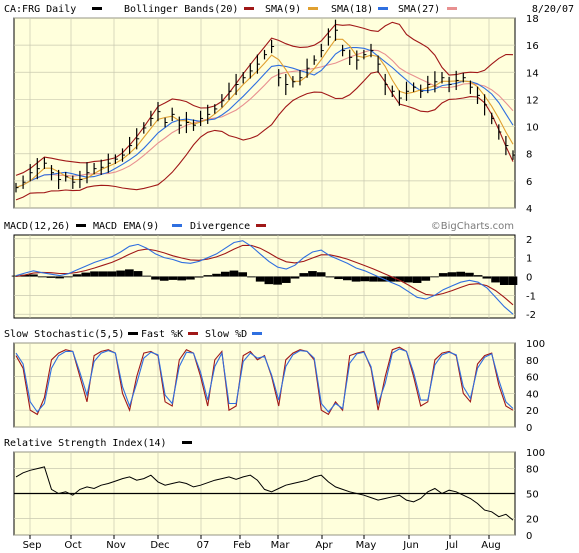 The width and height of the screenshot is (579, 553). What do you see at coordinates (553, 9) in the screenshot?
I see `chart-date: 8/20/07` at bounding box center [553, 9].